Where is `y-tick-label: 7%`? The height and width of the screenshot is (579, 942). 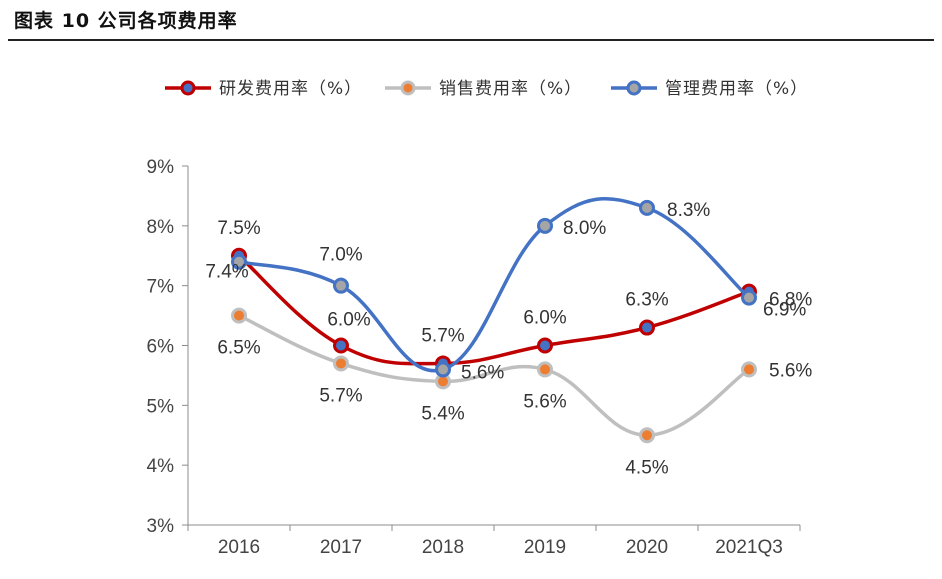 y-tick-label: 7% is located at coordinates (161, 287).